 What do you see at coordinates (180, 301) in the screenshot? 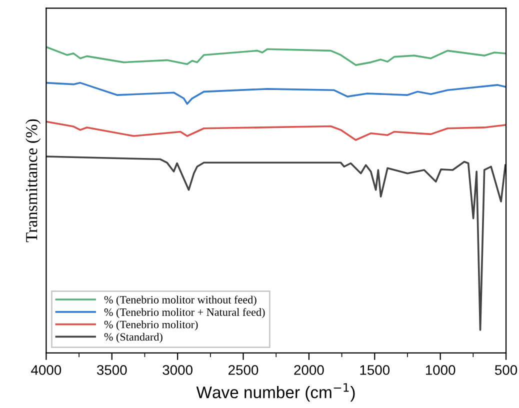
I see `legend-label: % (Tenebrio molitor without feed)` at bounding box center [180, 301].